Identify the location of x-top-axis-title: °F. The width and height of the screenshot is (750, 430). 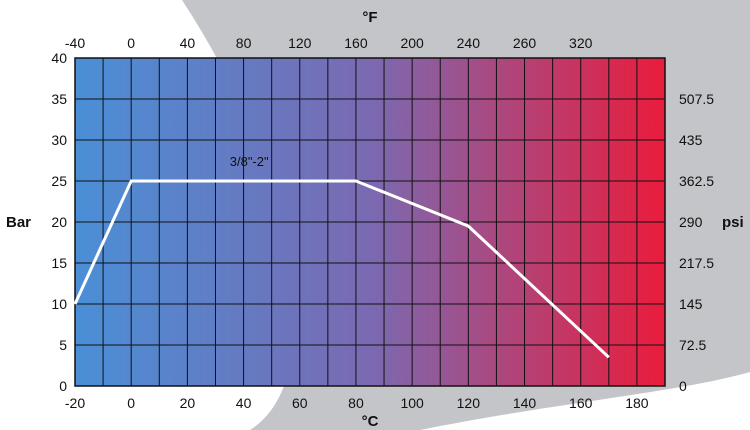
(369, 17).